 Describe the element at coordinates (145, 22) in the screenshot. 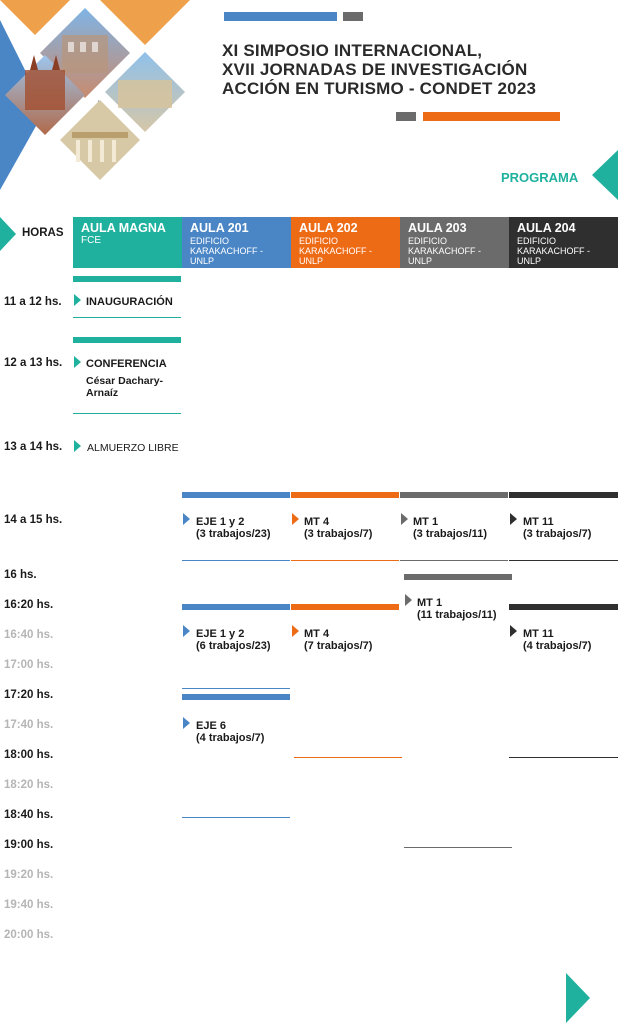

I see `orange-triangle-right` at that location.